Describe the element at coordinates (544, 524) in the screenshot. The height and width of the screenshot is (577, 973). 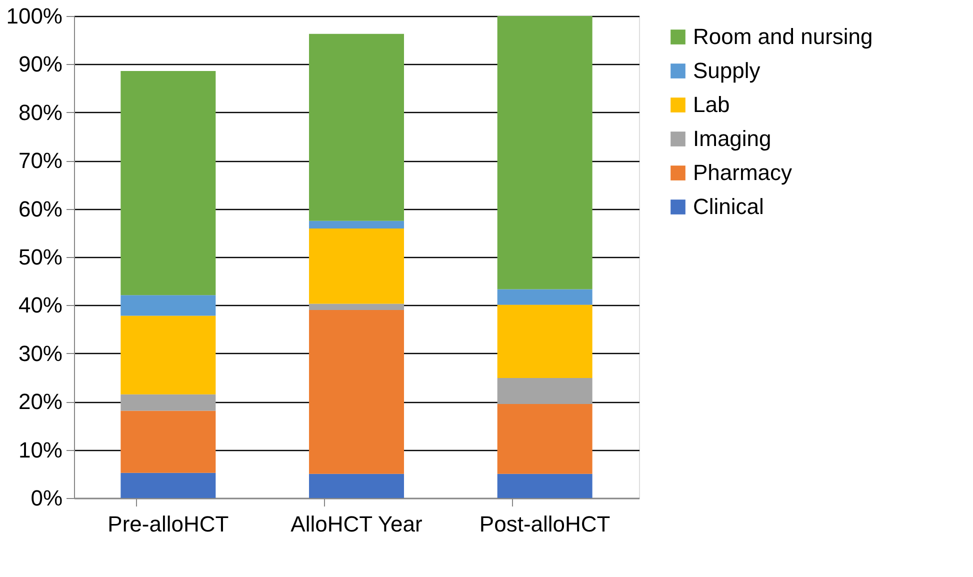
I see `x-tick-label: Post-alloHCT` at that location.